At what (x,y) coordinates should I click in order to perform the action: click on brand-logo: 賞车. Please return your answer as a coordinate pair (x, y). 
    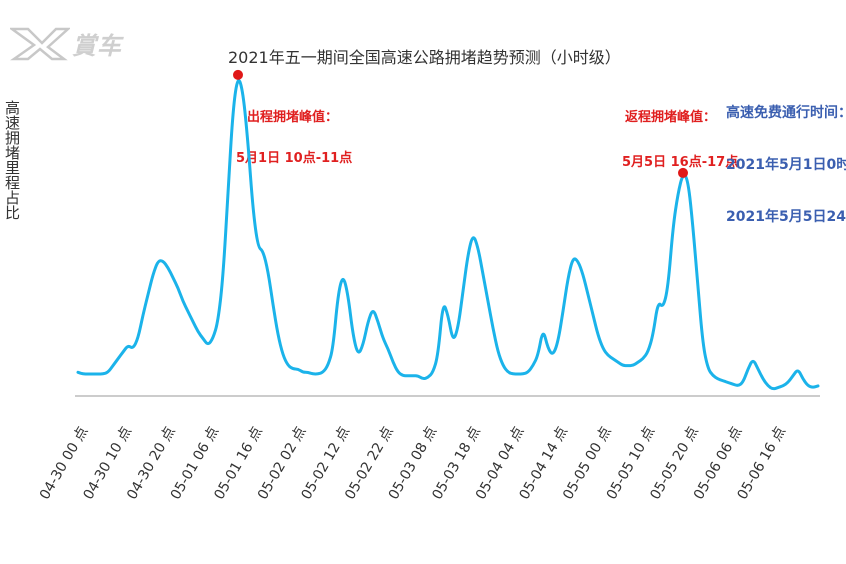
    Looking at the image, I should click on (66, 43).